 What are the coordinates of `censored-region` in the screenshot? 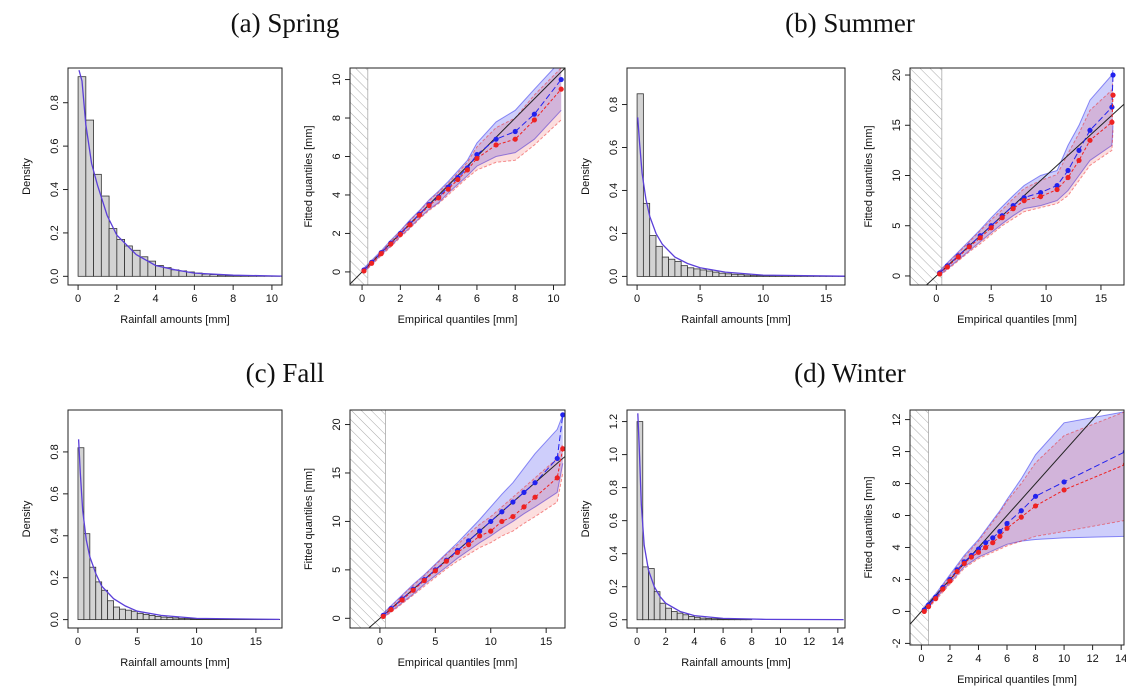 It's located at (919, 527).